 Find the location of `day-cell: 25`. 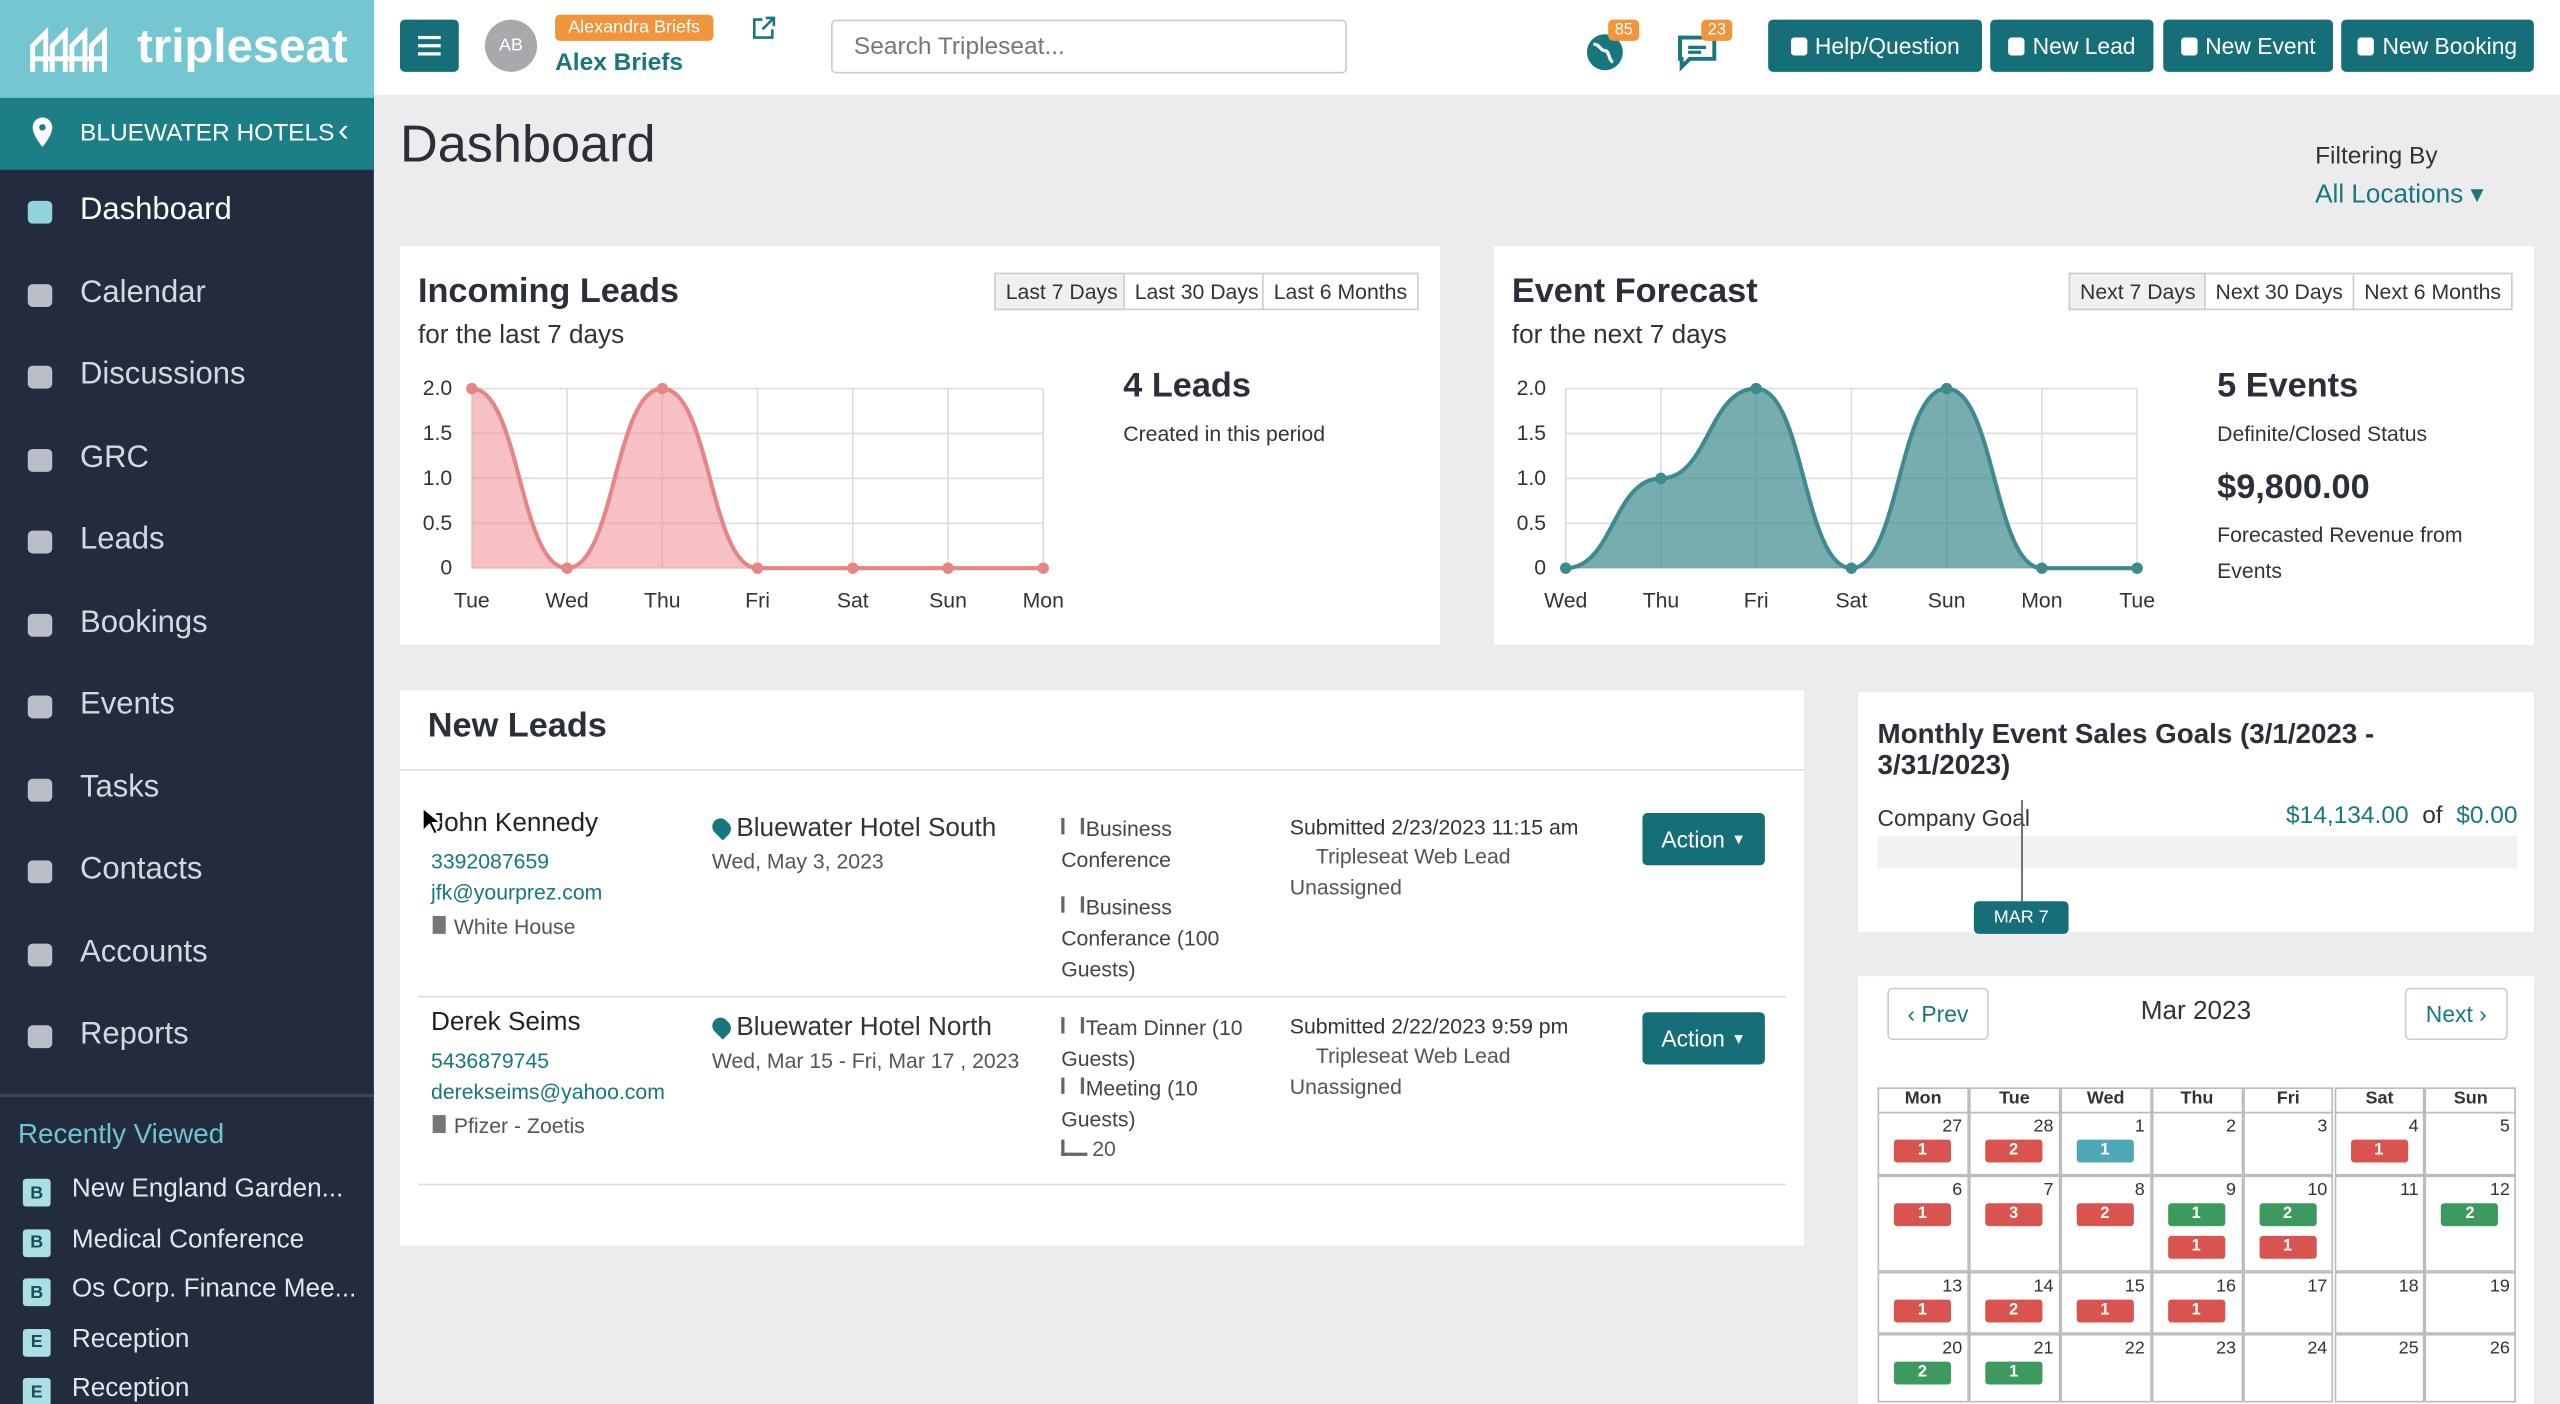

day-cell: 25 is located at coordinates (2379, 1368).